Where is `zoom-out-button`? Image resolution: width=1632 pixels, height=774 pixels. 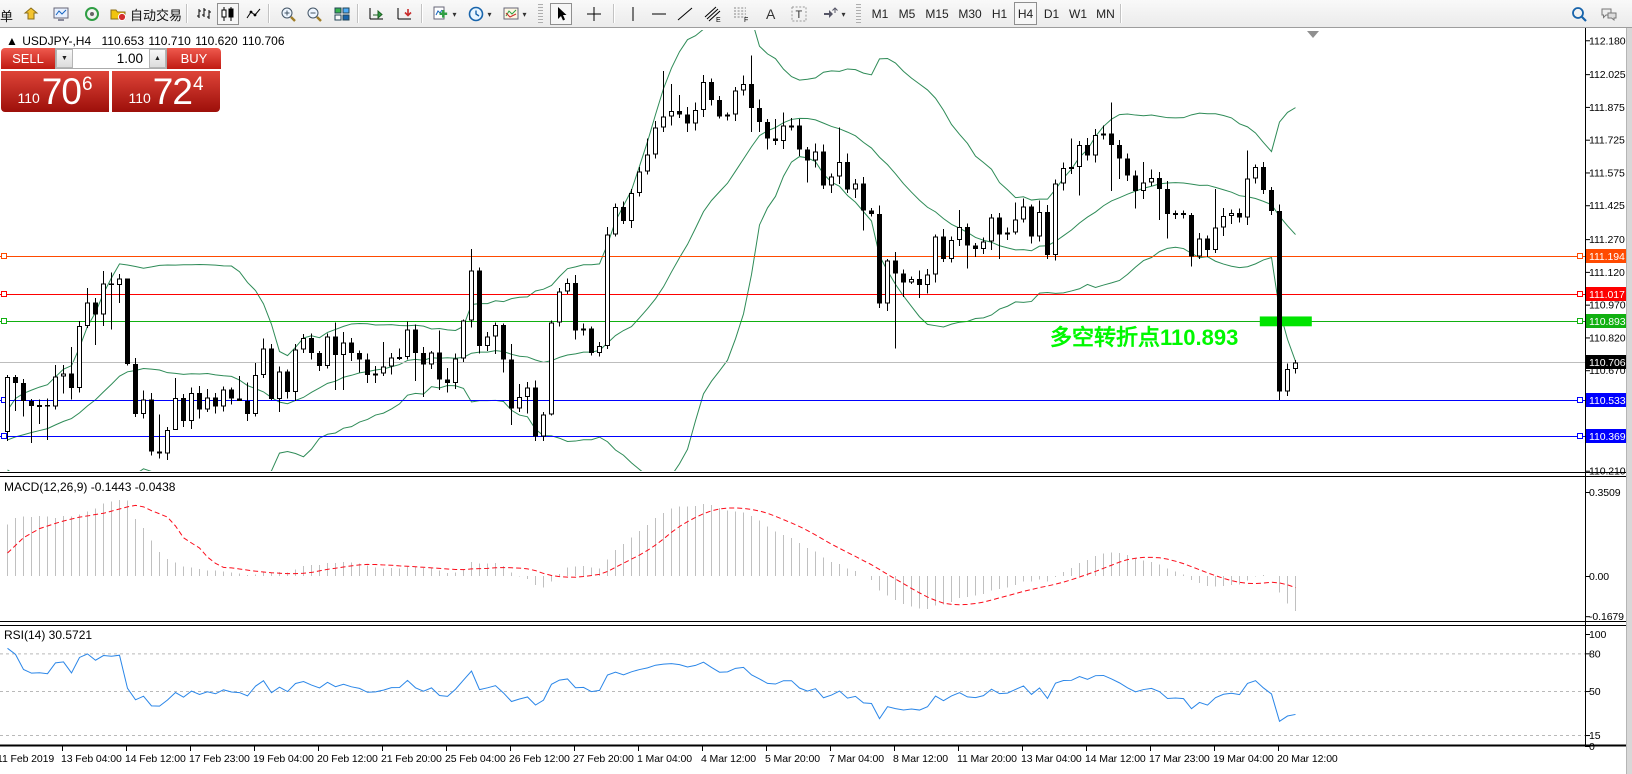 zoom-out-button is located at coordinates (314, 14).